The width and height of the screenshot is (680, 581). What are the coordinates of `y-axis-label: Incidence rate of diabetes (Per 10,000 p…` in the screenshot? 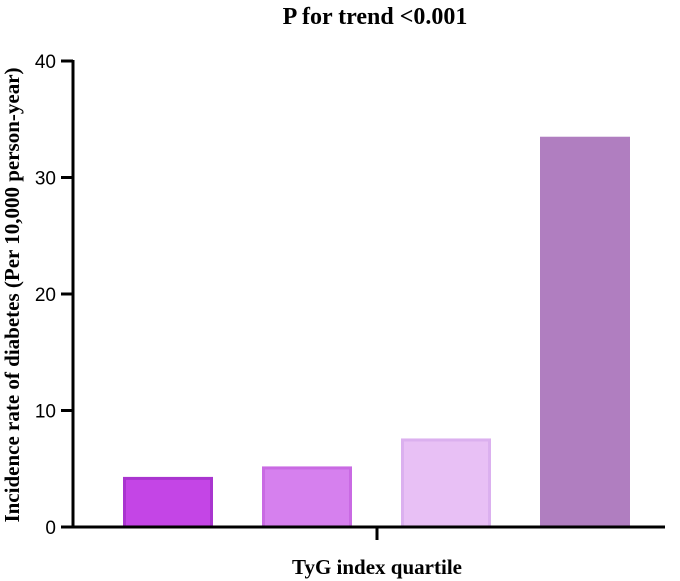 It's located at (12, 294).